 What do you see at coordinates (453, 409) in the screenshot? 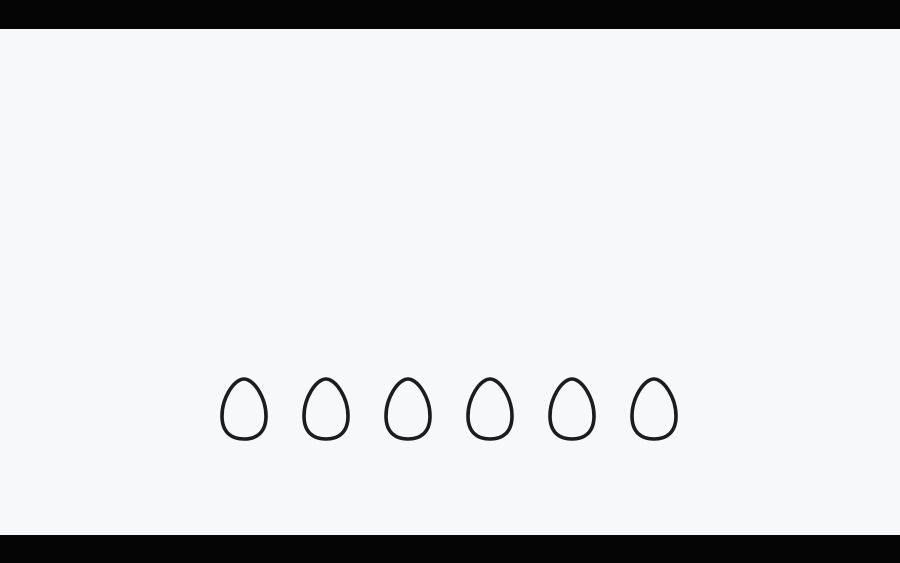
I see `egg-row` at bounding box center [453, 409].